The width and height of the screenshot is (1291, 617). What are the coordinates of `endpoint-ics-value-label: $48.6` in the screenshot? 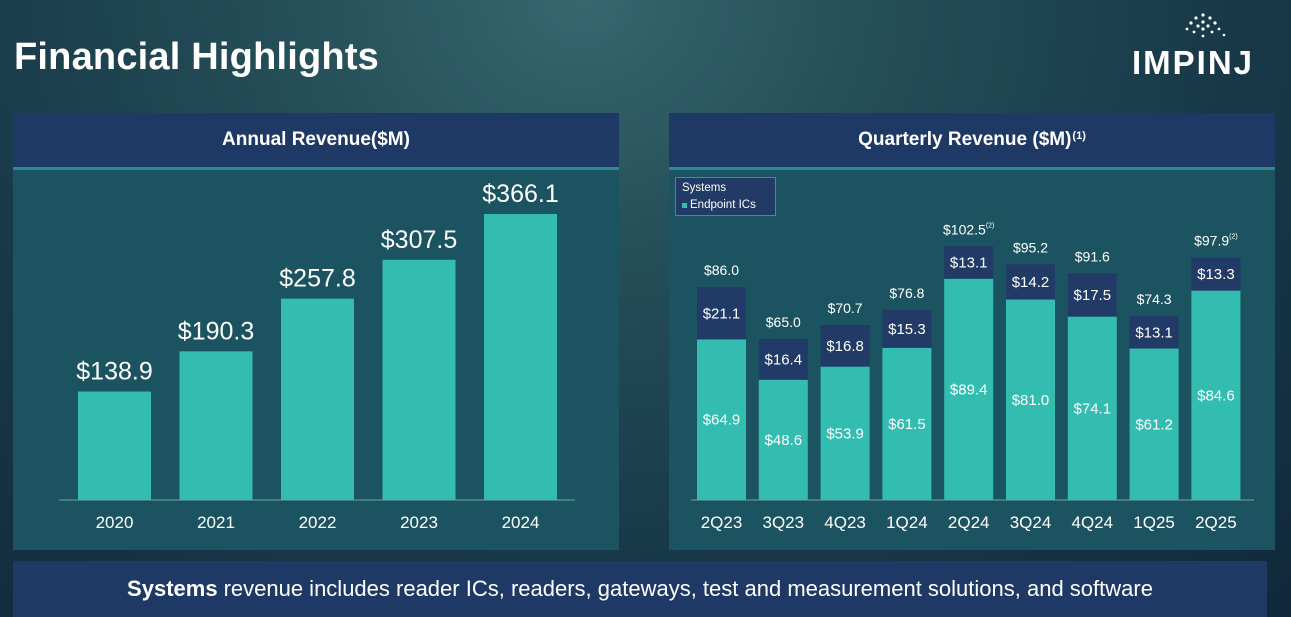 It's located at (784, 440).